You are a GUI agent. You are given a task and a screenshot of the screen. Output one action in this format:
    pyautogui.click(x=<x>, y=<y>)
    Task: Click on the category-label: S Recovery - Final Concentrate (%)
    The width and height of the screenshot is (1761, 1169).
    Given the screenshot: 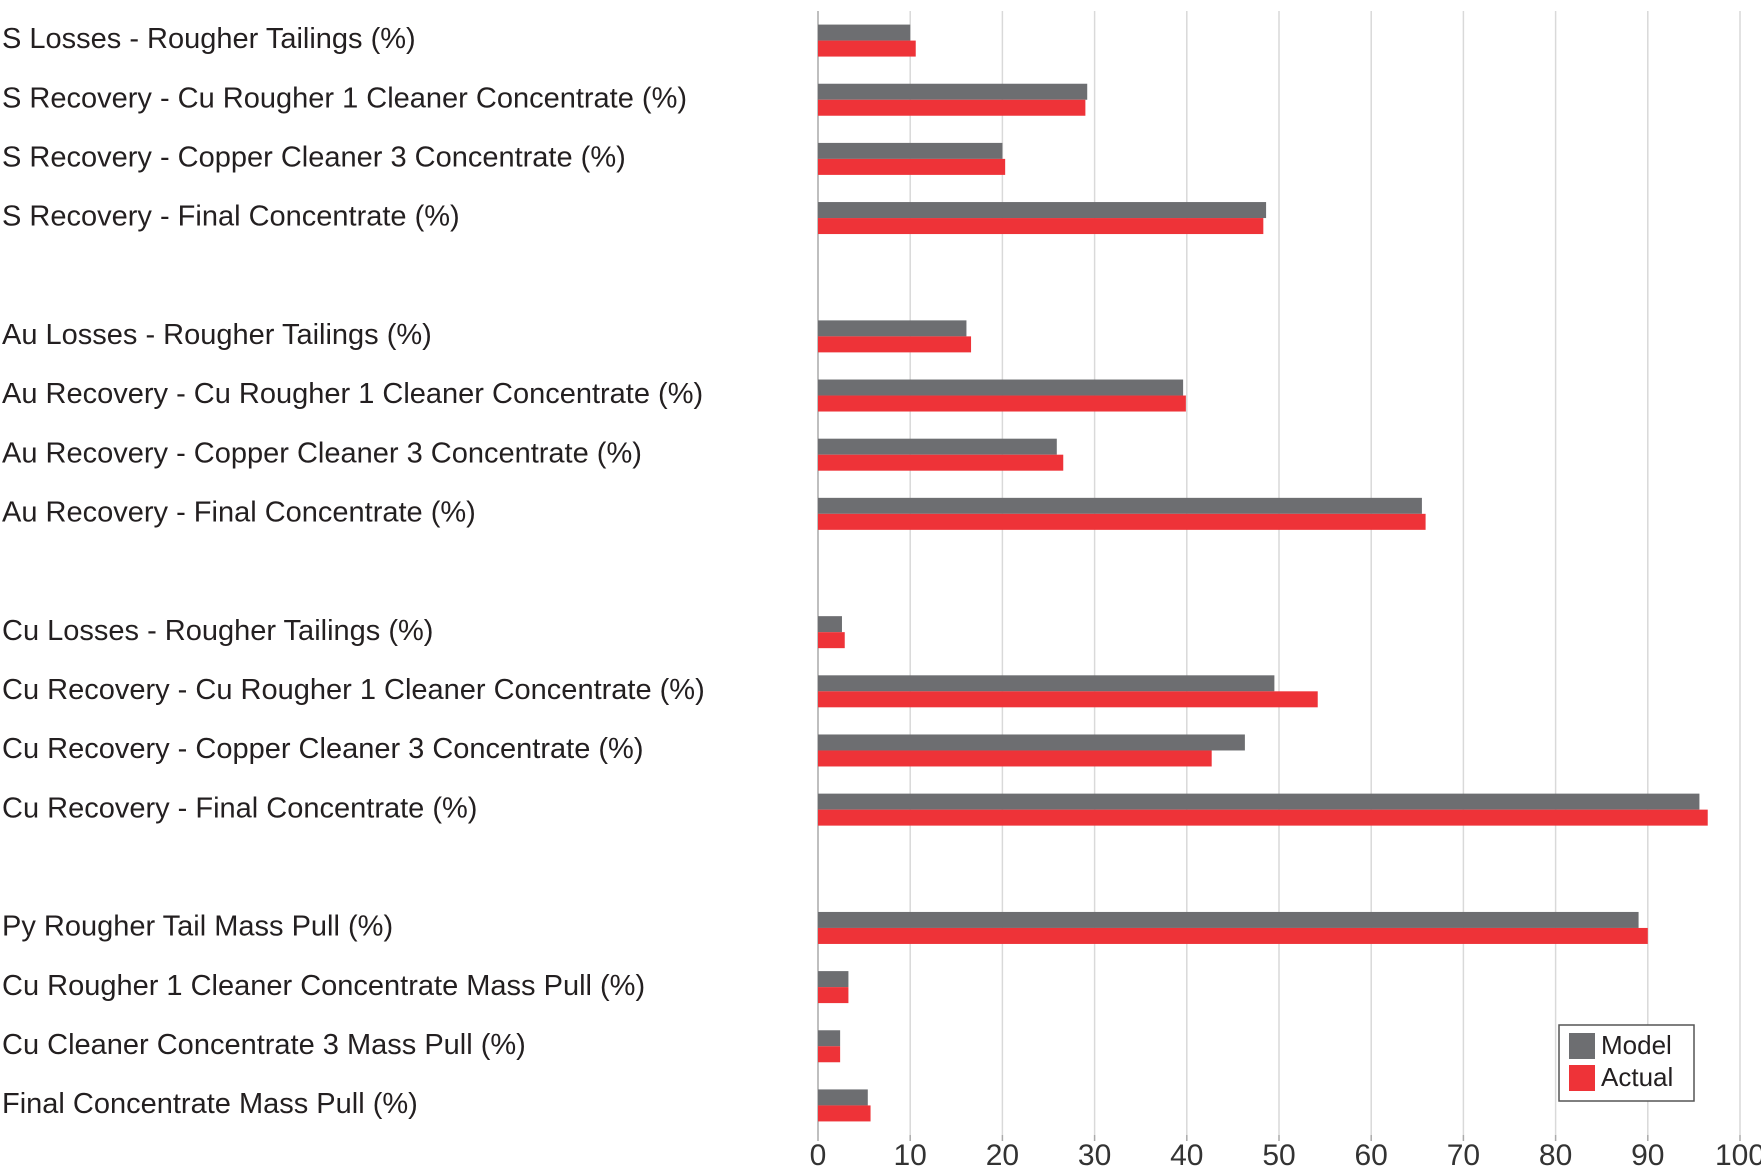 What is the action you would take?
    pyautogui.click(x=231, y=217)
    